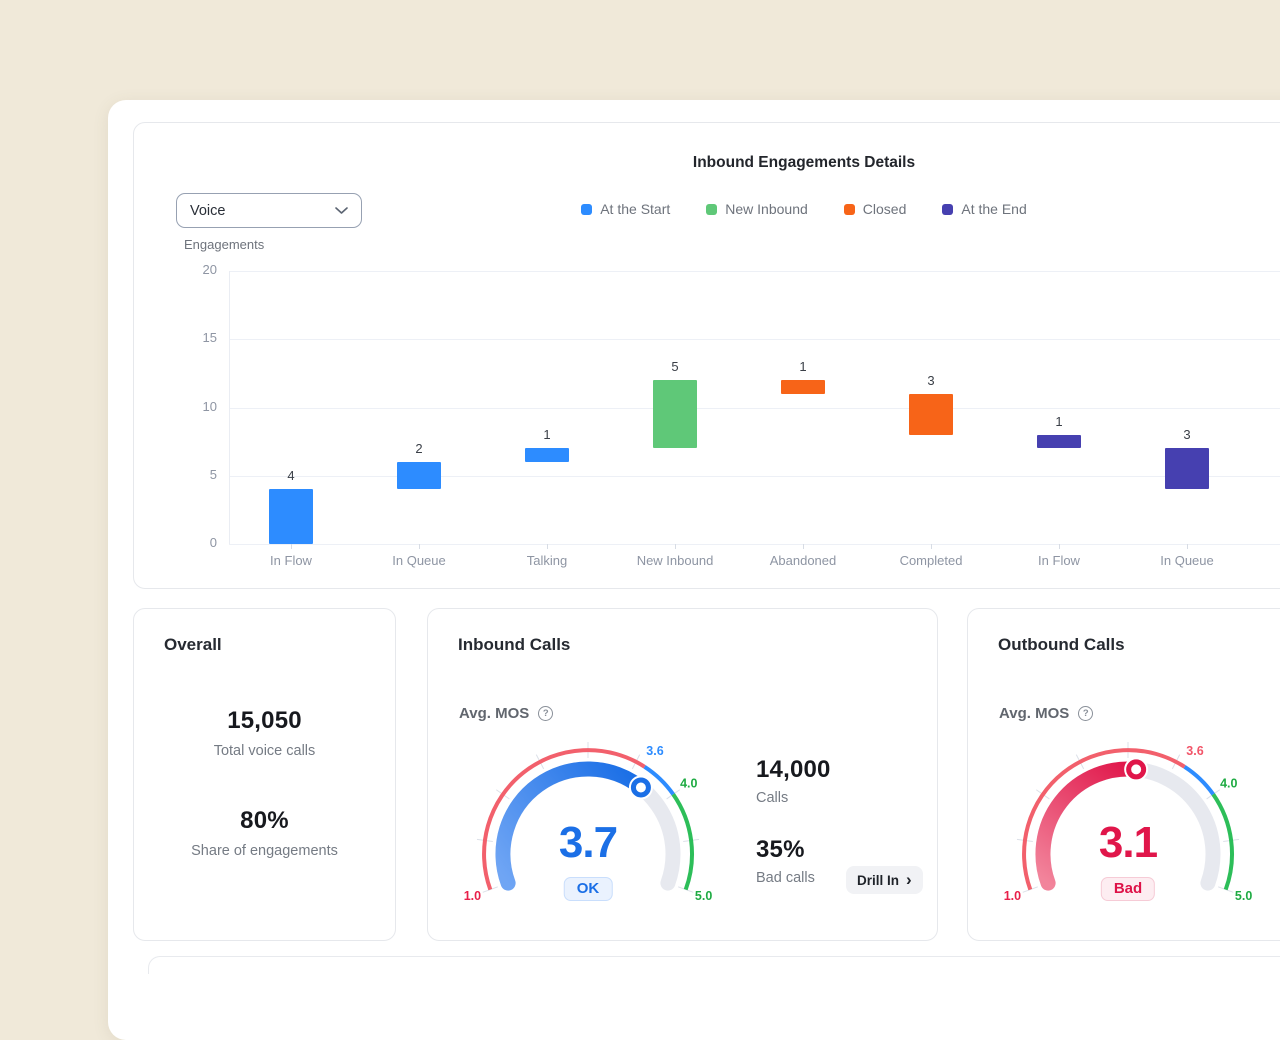  What do you see at coordinates (803, 560) in the screenshot?
I see `x-axis-category-label: Abandoned` at bounding box center [803, 560].